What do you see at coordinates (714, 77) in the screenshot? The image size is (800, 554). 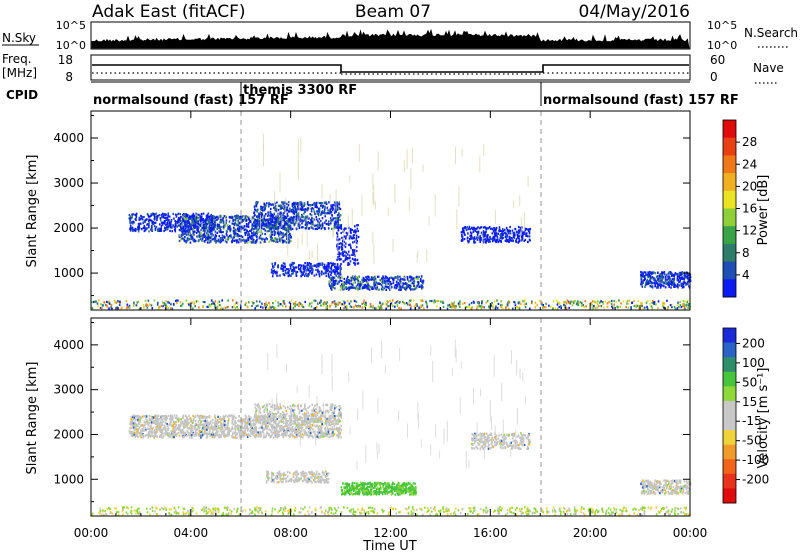 I see `freq-right-tick-bottom: 0` at bounding box center [714, 77].